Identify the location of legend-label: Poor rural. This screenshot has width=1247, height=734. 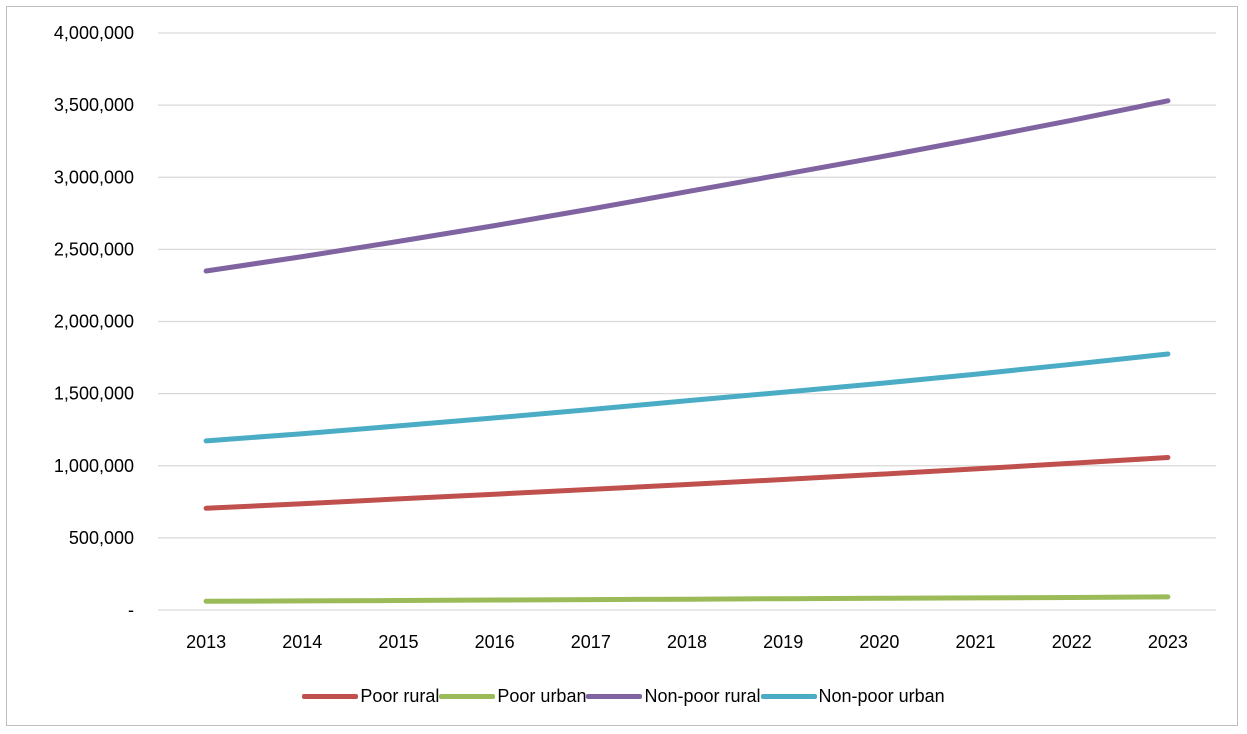
(400, 695).